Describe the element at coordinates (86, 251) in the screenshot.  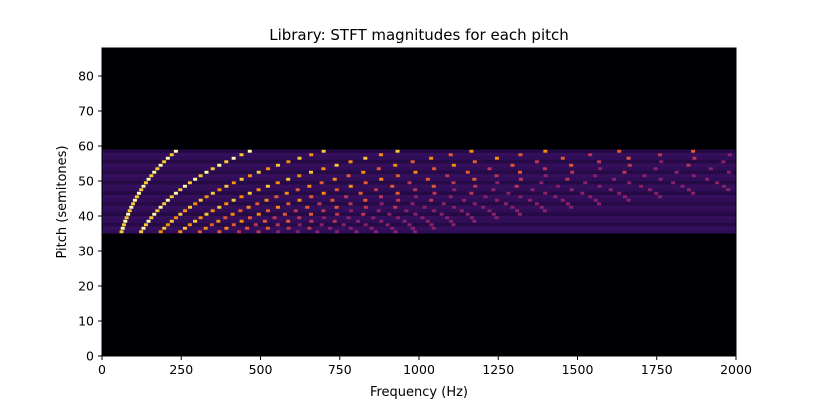
I see `y-tick-label: 30` at that location.